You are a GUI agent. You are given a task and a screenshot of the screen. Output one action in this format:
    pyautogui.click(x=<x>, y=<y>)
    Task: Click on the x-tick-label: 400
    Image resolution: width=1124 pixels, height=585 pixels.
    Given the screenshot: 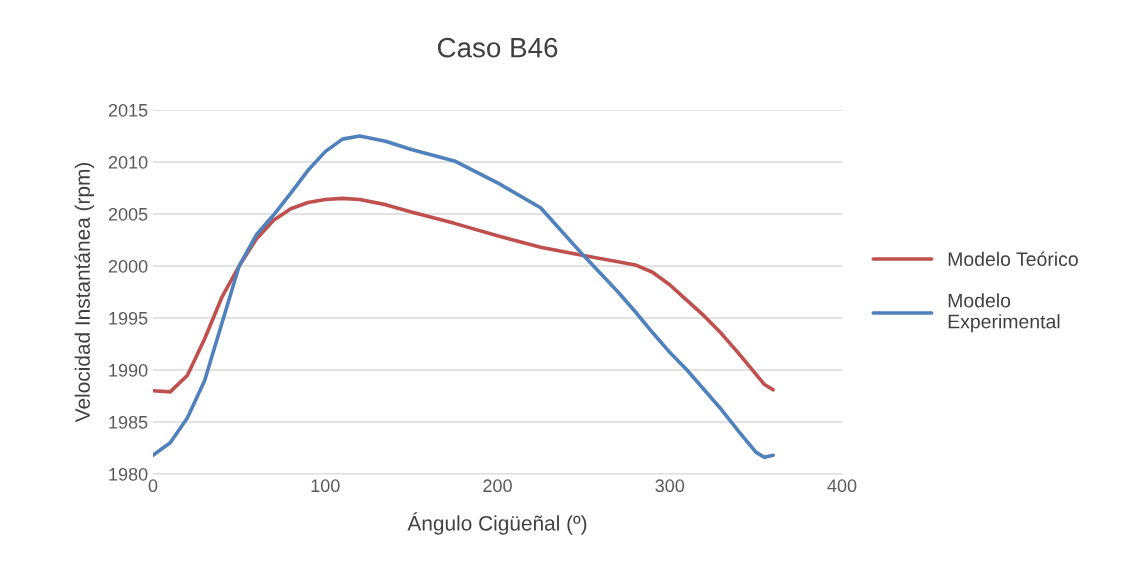 What is the action you would take?
    pyautogui.click(x=842, y=486)
    